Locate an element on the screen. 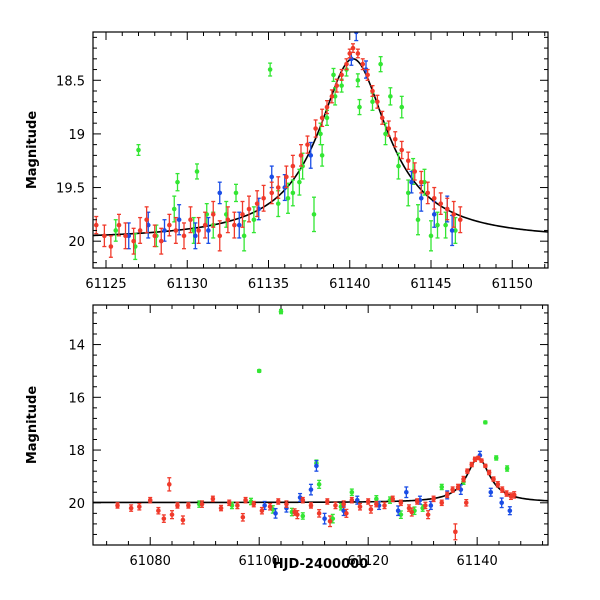 The image size is (600, 600). y-tick-label: 20 is located at coordinates (76, 504).